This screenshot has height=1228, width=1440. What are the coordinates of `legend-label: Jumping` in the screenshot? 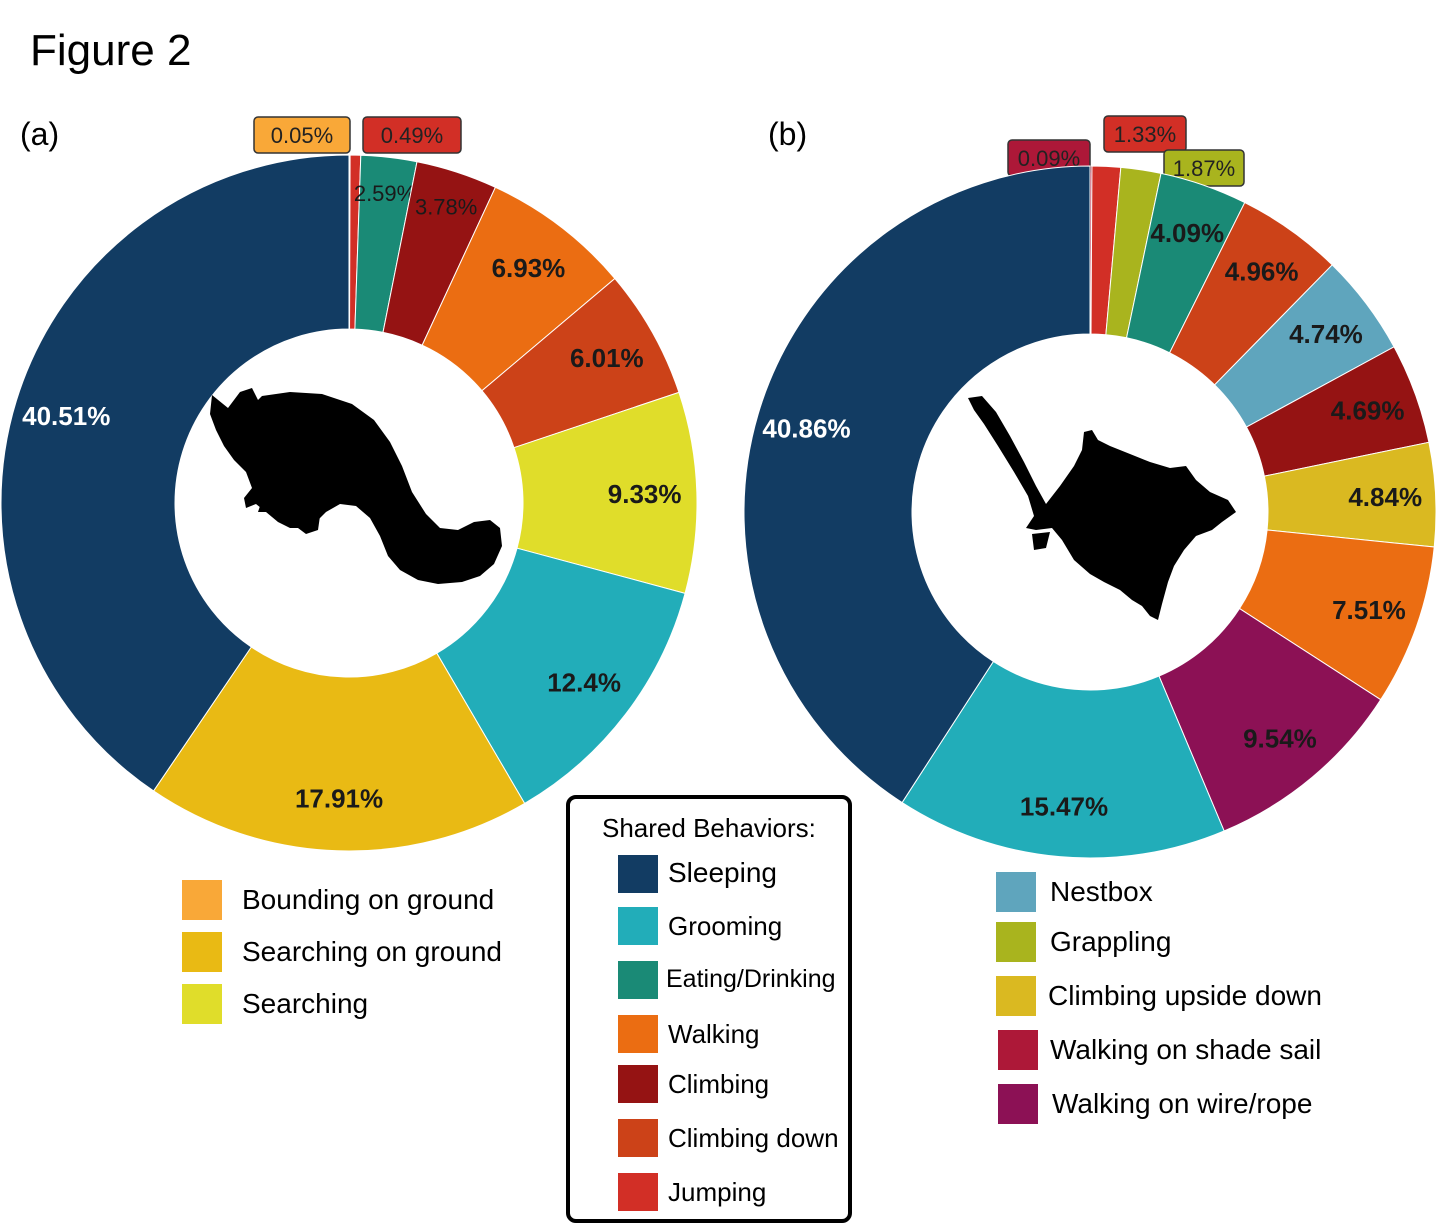 It's located at (717, 1192).